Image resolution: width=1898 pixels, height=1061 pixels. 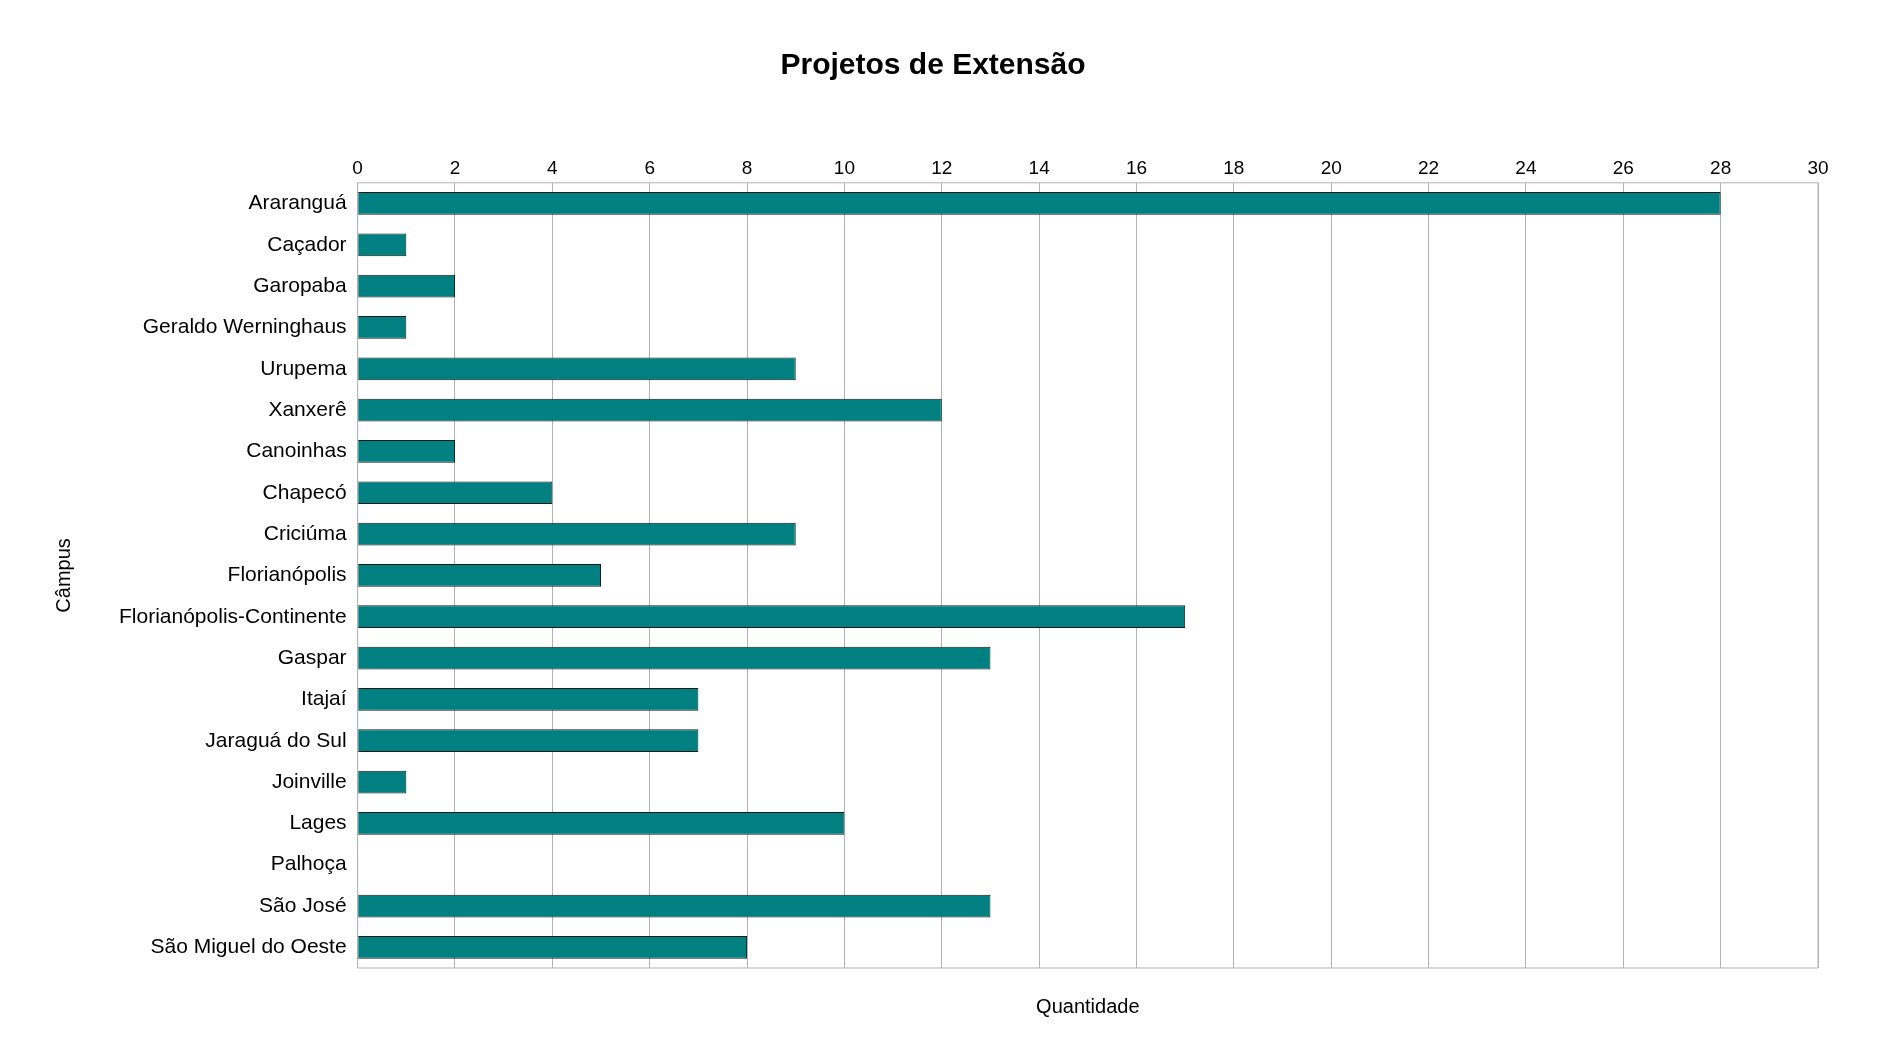 What do you see at coordinates (297, 202) in the screenshot?
I see `y-tick-label: Araranguá` at bounding box center [297, 202].